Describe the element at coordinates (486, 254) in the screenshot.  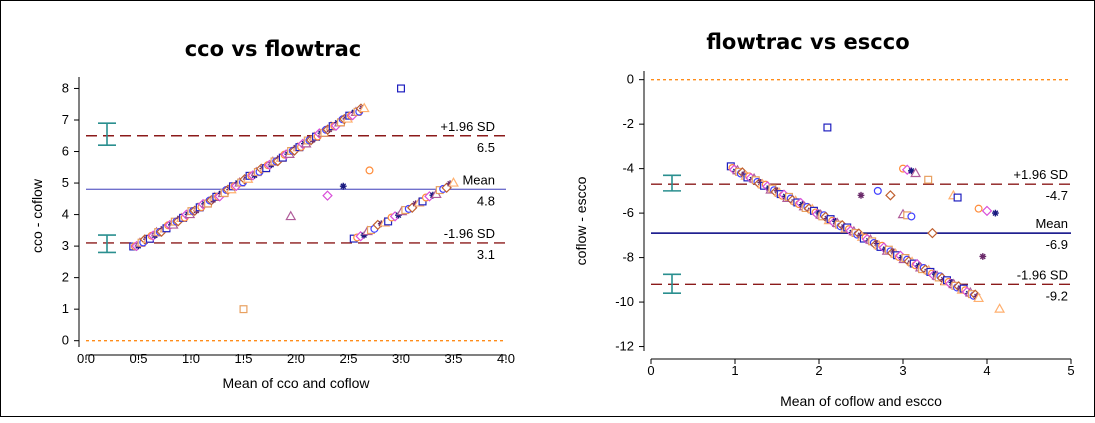
I see `reference-line-value: 3.1` at that location.